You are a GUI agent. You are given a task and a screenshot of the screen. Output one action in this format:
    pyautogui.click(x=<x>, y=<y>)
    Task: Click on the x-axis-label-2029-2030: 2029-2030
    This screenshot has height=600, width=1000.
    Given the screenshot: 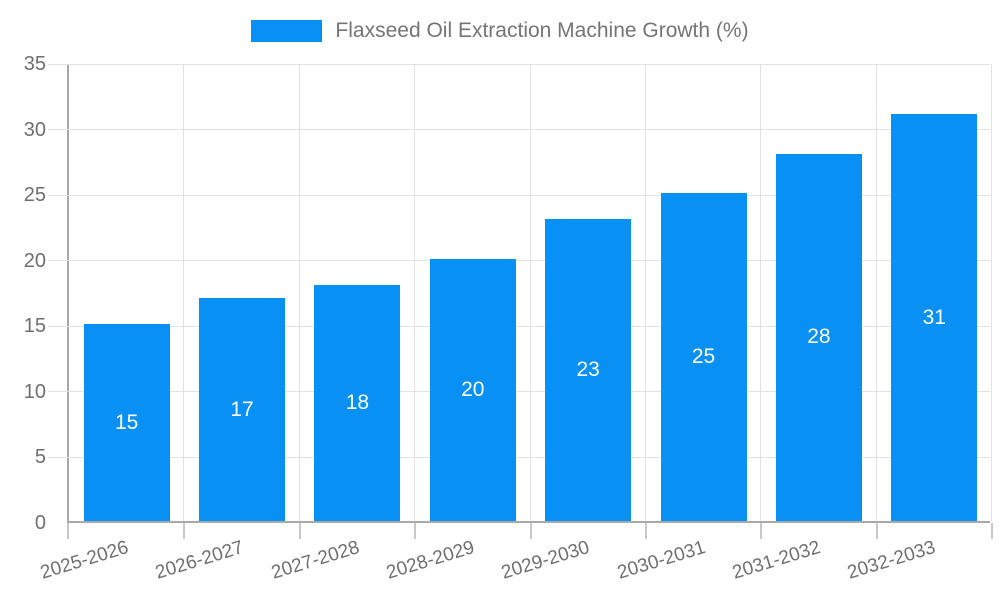 What is the action you would take?
    pyautogui.click(x=546, y=560)
    